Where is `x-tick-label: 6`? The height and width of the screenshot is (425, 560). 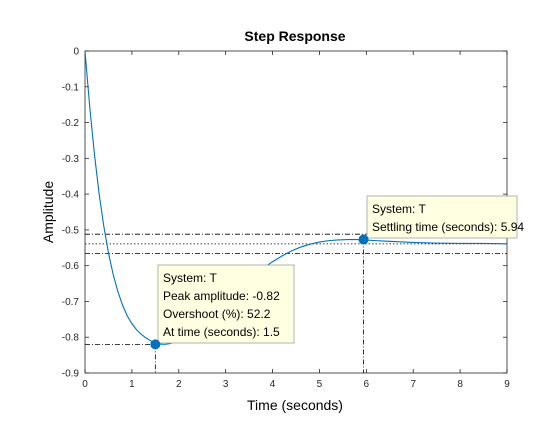 x-tick-label: 6 is located at coordinates (367, 384).